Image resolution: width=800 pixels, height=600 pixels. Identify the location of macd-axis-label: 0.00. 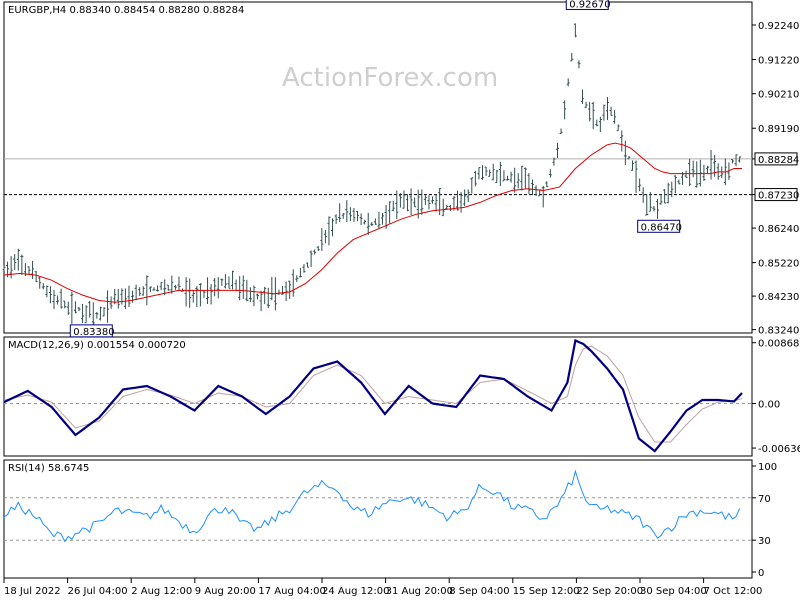
(769, 405).